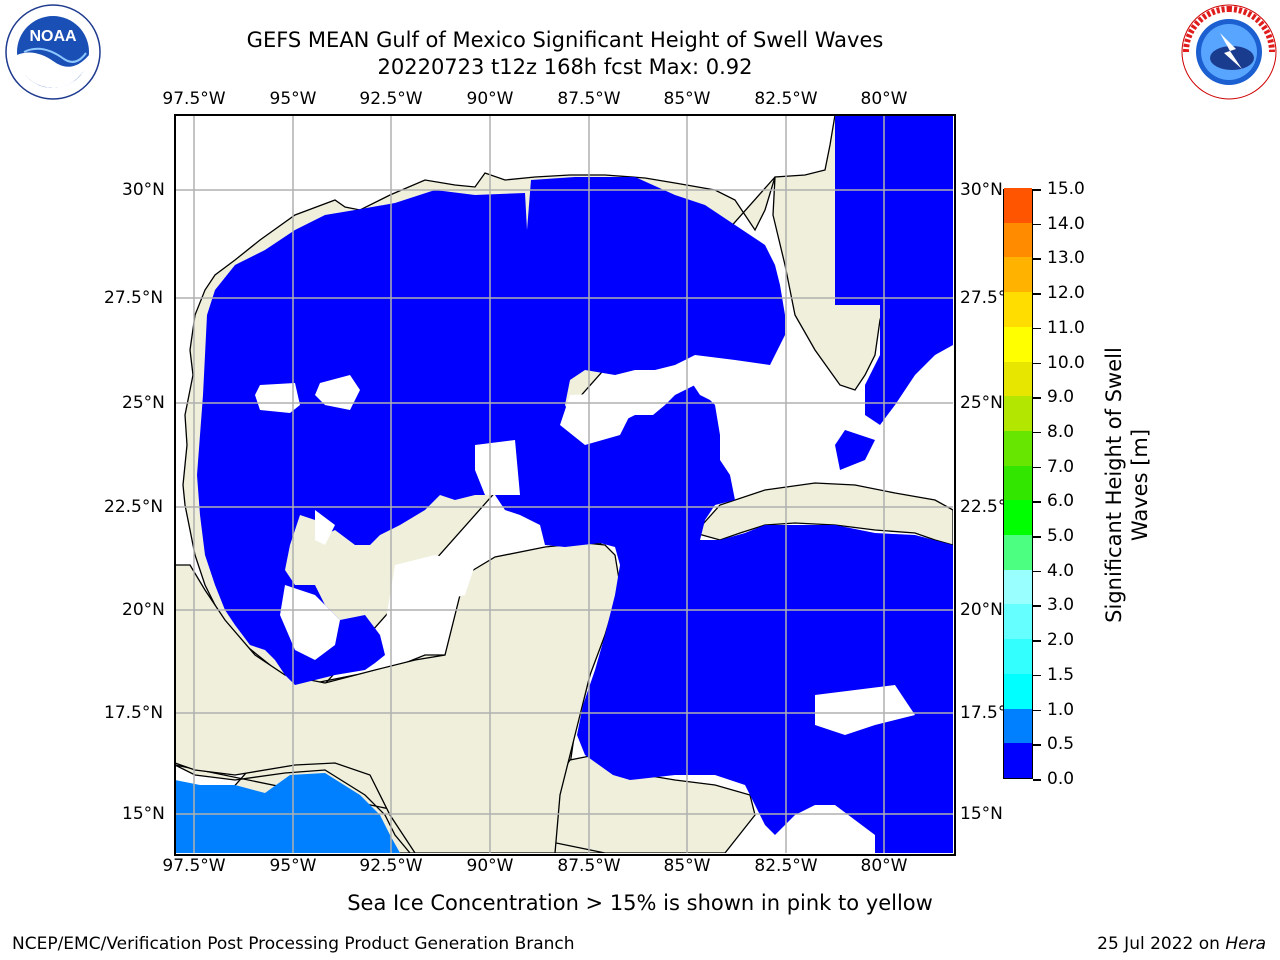 The image size is (1280, 960). Describe the element at coordinates (1066, 258) in the screenshot. I see `colorbar-tick-label: 13.0` at that location.